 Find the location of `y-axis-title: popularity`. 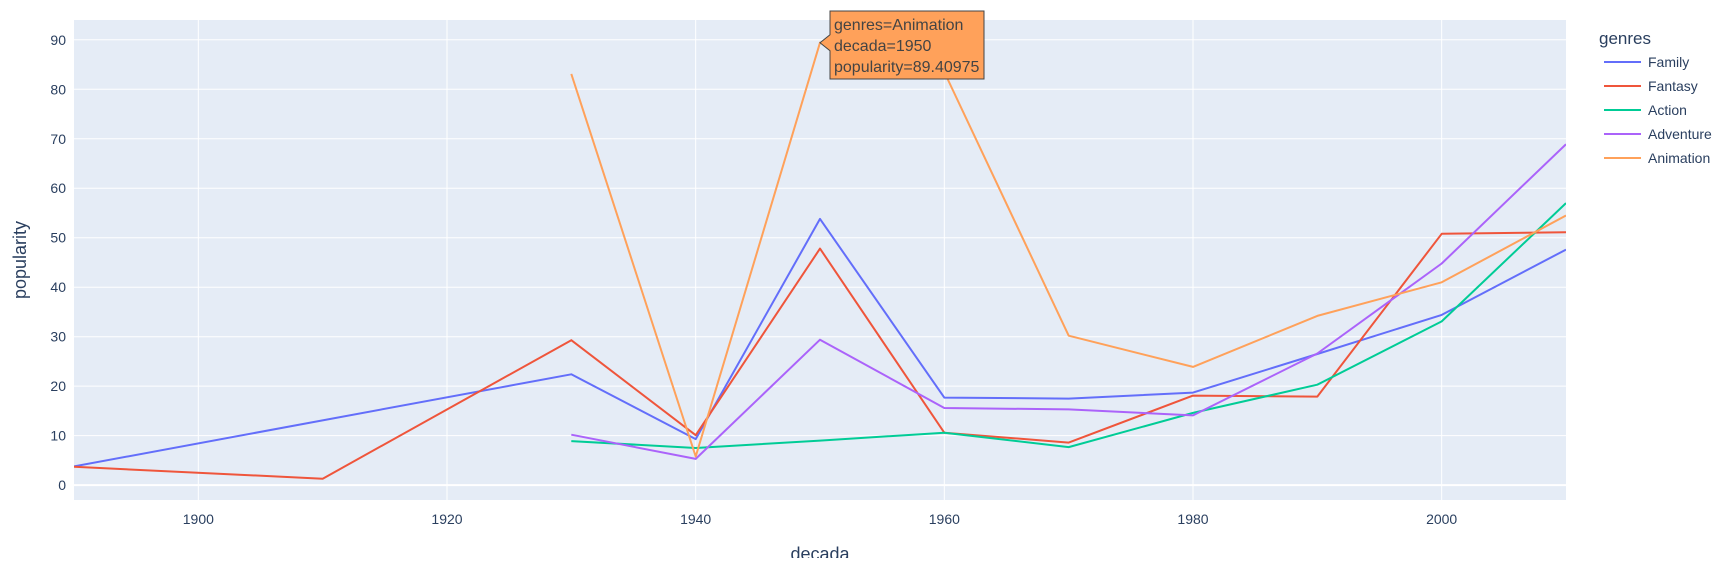

y-axis-title: popularity is located at coordinates (20, 260).